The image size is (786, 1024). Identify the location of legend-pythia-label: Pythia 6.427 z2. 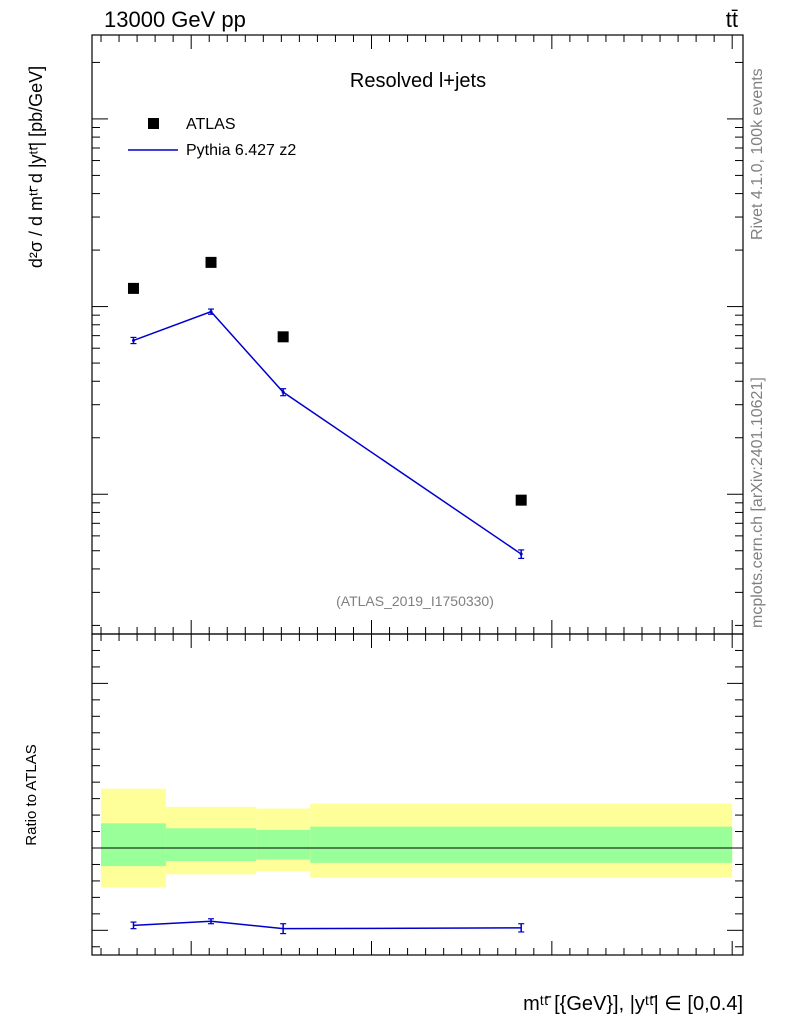
(241, 150).